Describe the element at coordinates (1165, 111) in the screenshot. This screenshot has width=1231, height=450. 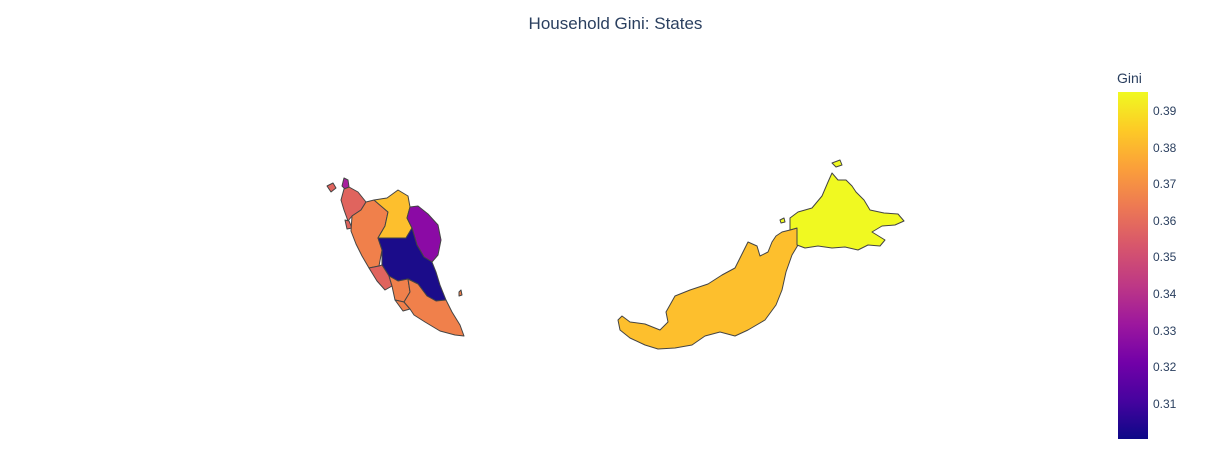
I see `colorbar-tick: 0.39` at that location.